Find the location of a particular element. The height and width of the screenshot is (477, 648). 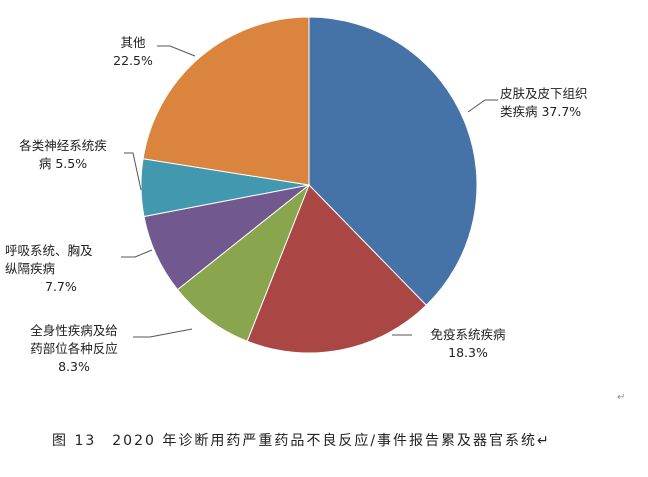

label-line: 其他 is located at coordinates (133, 42).